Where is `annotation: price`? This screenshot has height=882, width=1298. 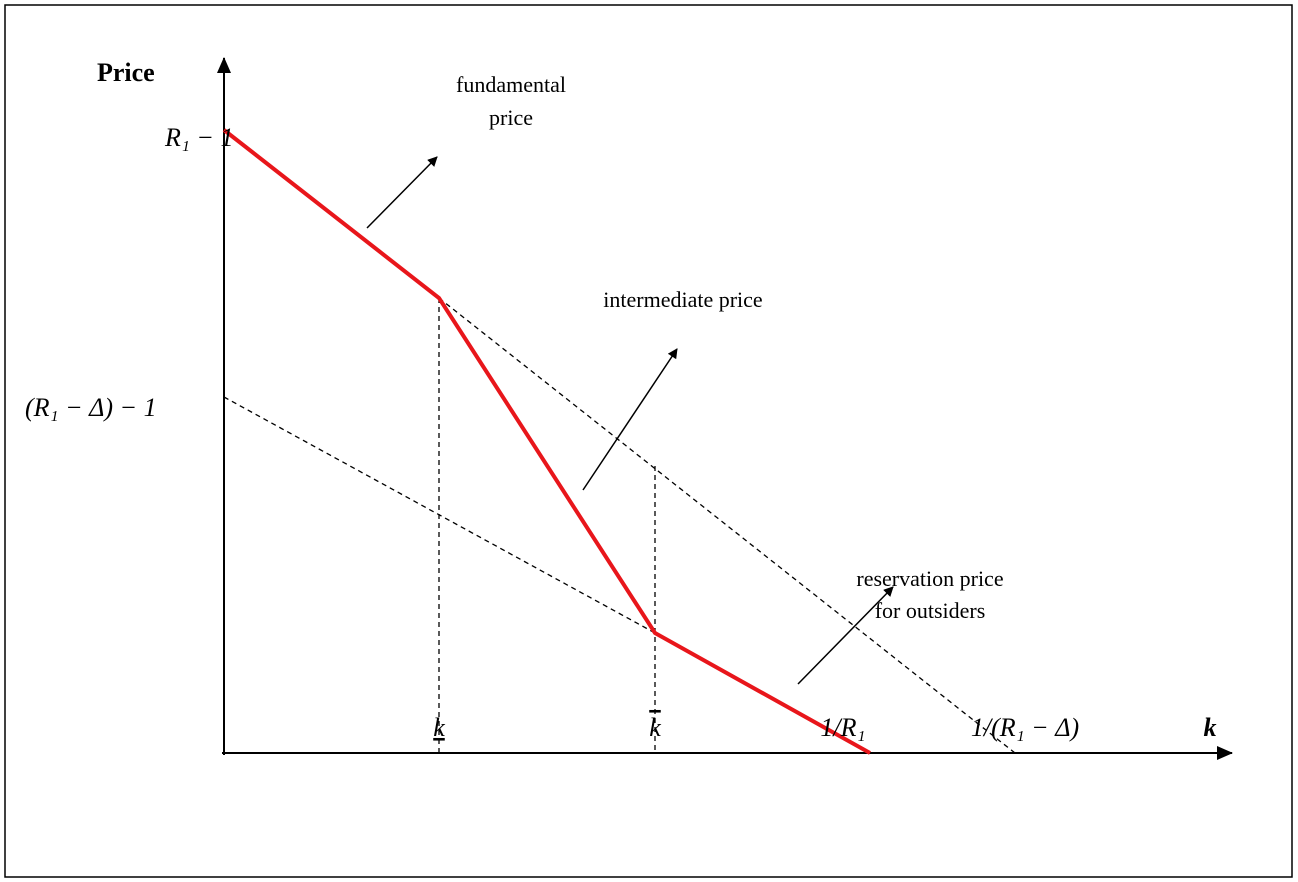
annotation: price is located at coordinates (511, 117).